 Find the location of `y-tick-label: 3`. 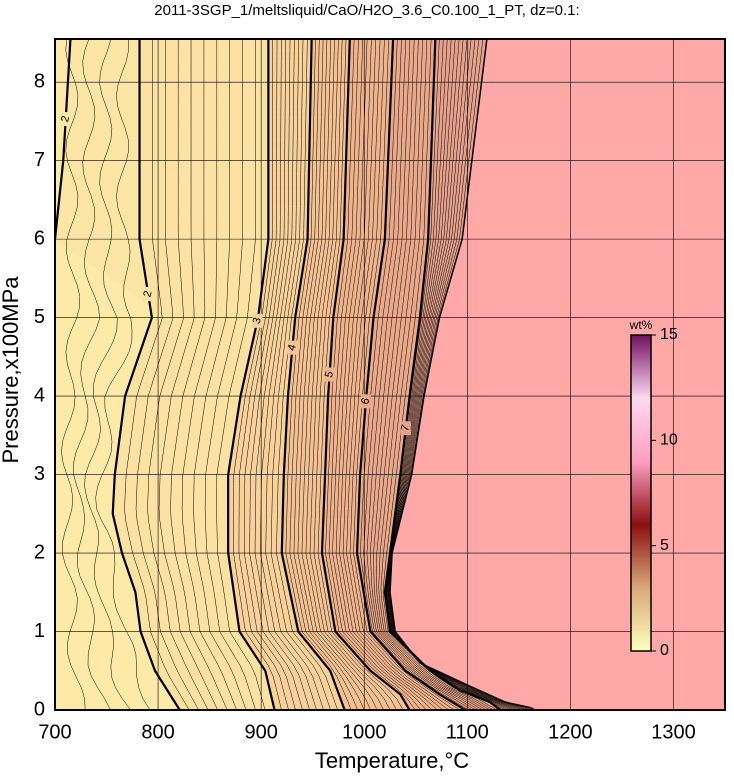

y-tick-label: 3 is located at coordinates (39, 474).